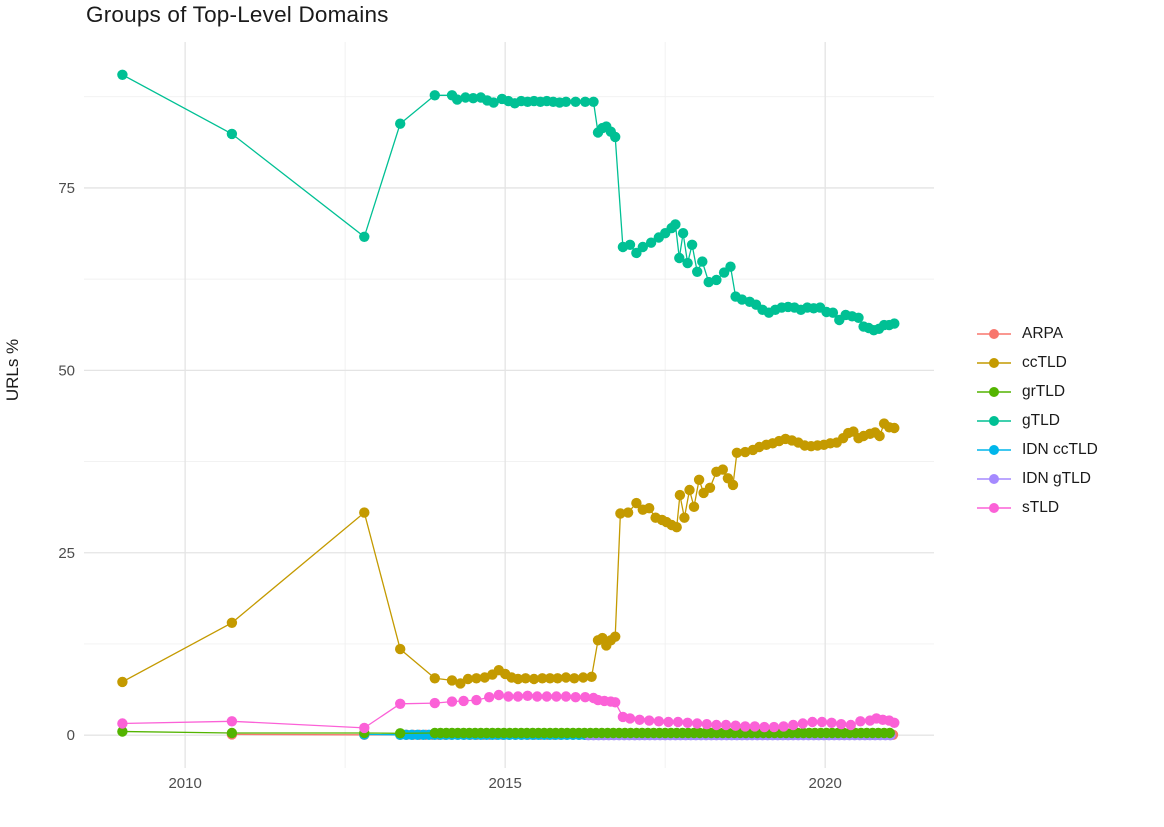 This screenshot has width=1164, height=827. What do you see at coordinates (1037, 507) in the screenshot?
I see `legend-item-stld: sTLD` at bounding box center [1037, 507].